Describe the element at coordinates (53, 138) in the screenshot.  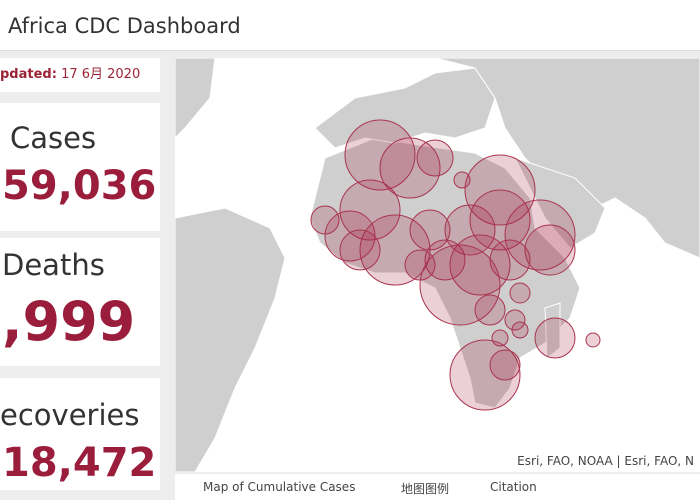
I see `card-label: Cases` at that location.